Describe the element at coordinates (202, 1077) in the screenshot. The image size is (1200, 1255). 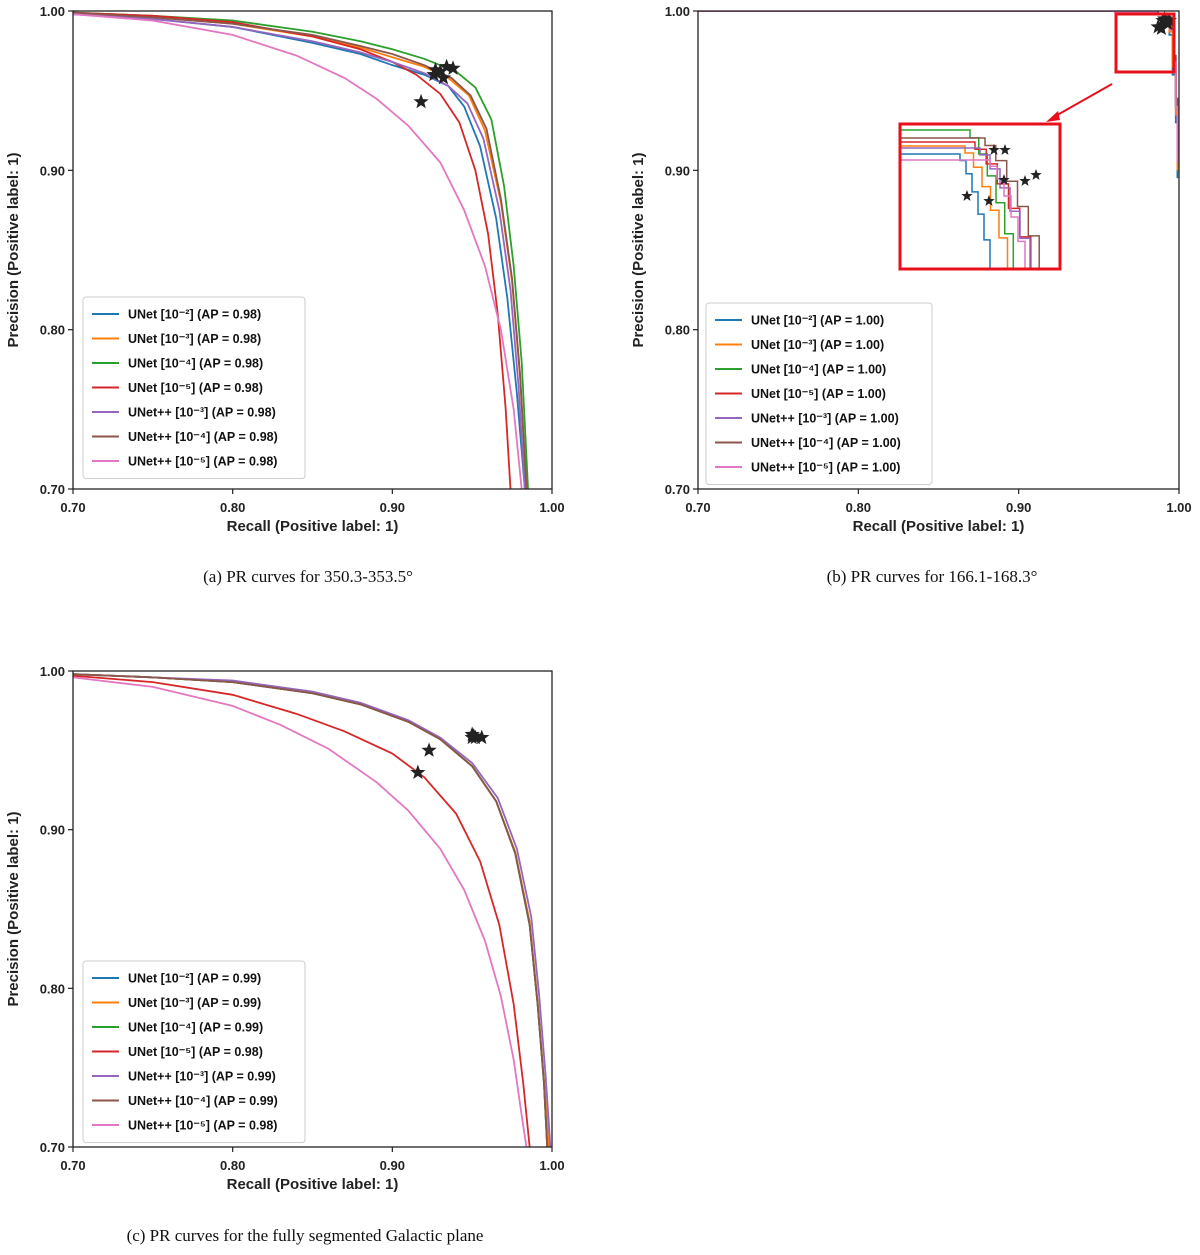
I see `legend-entry: UNet++ [10⁻³] (AP = 0.99)` at that location.